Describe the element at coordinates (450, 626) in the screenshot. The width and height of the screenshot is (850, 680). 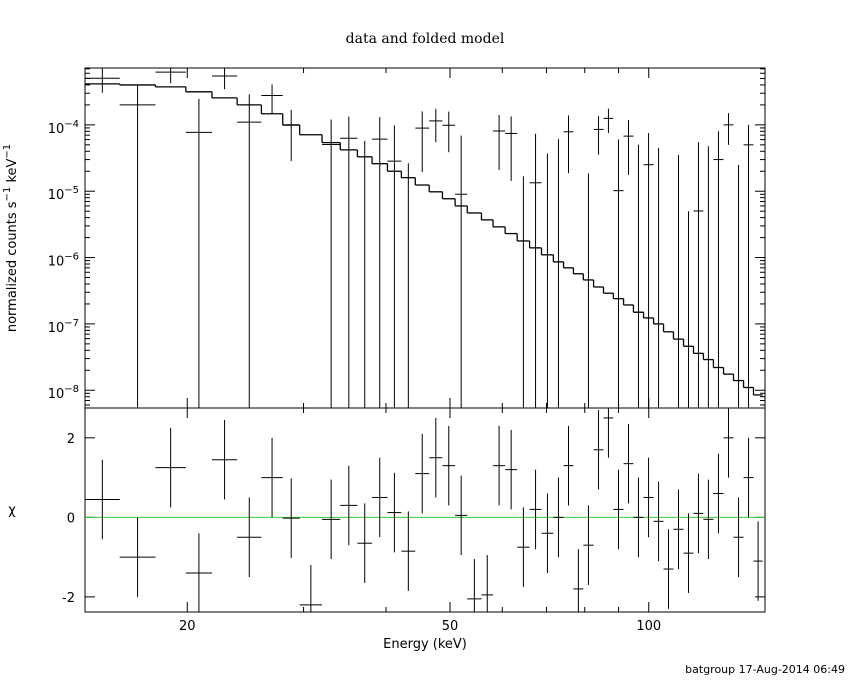
I see `x-tick-label: 50` at that location.